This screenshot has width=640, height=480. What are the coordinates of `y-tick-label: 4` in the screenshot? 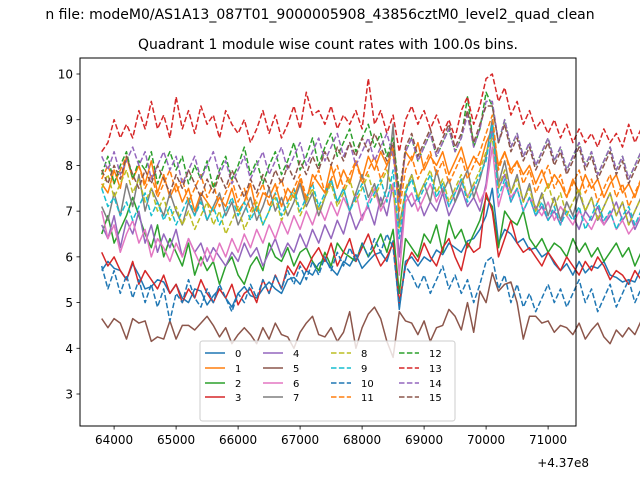 It's located at (69, 349).